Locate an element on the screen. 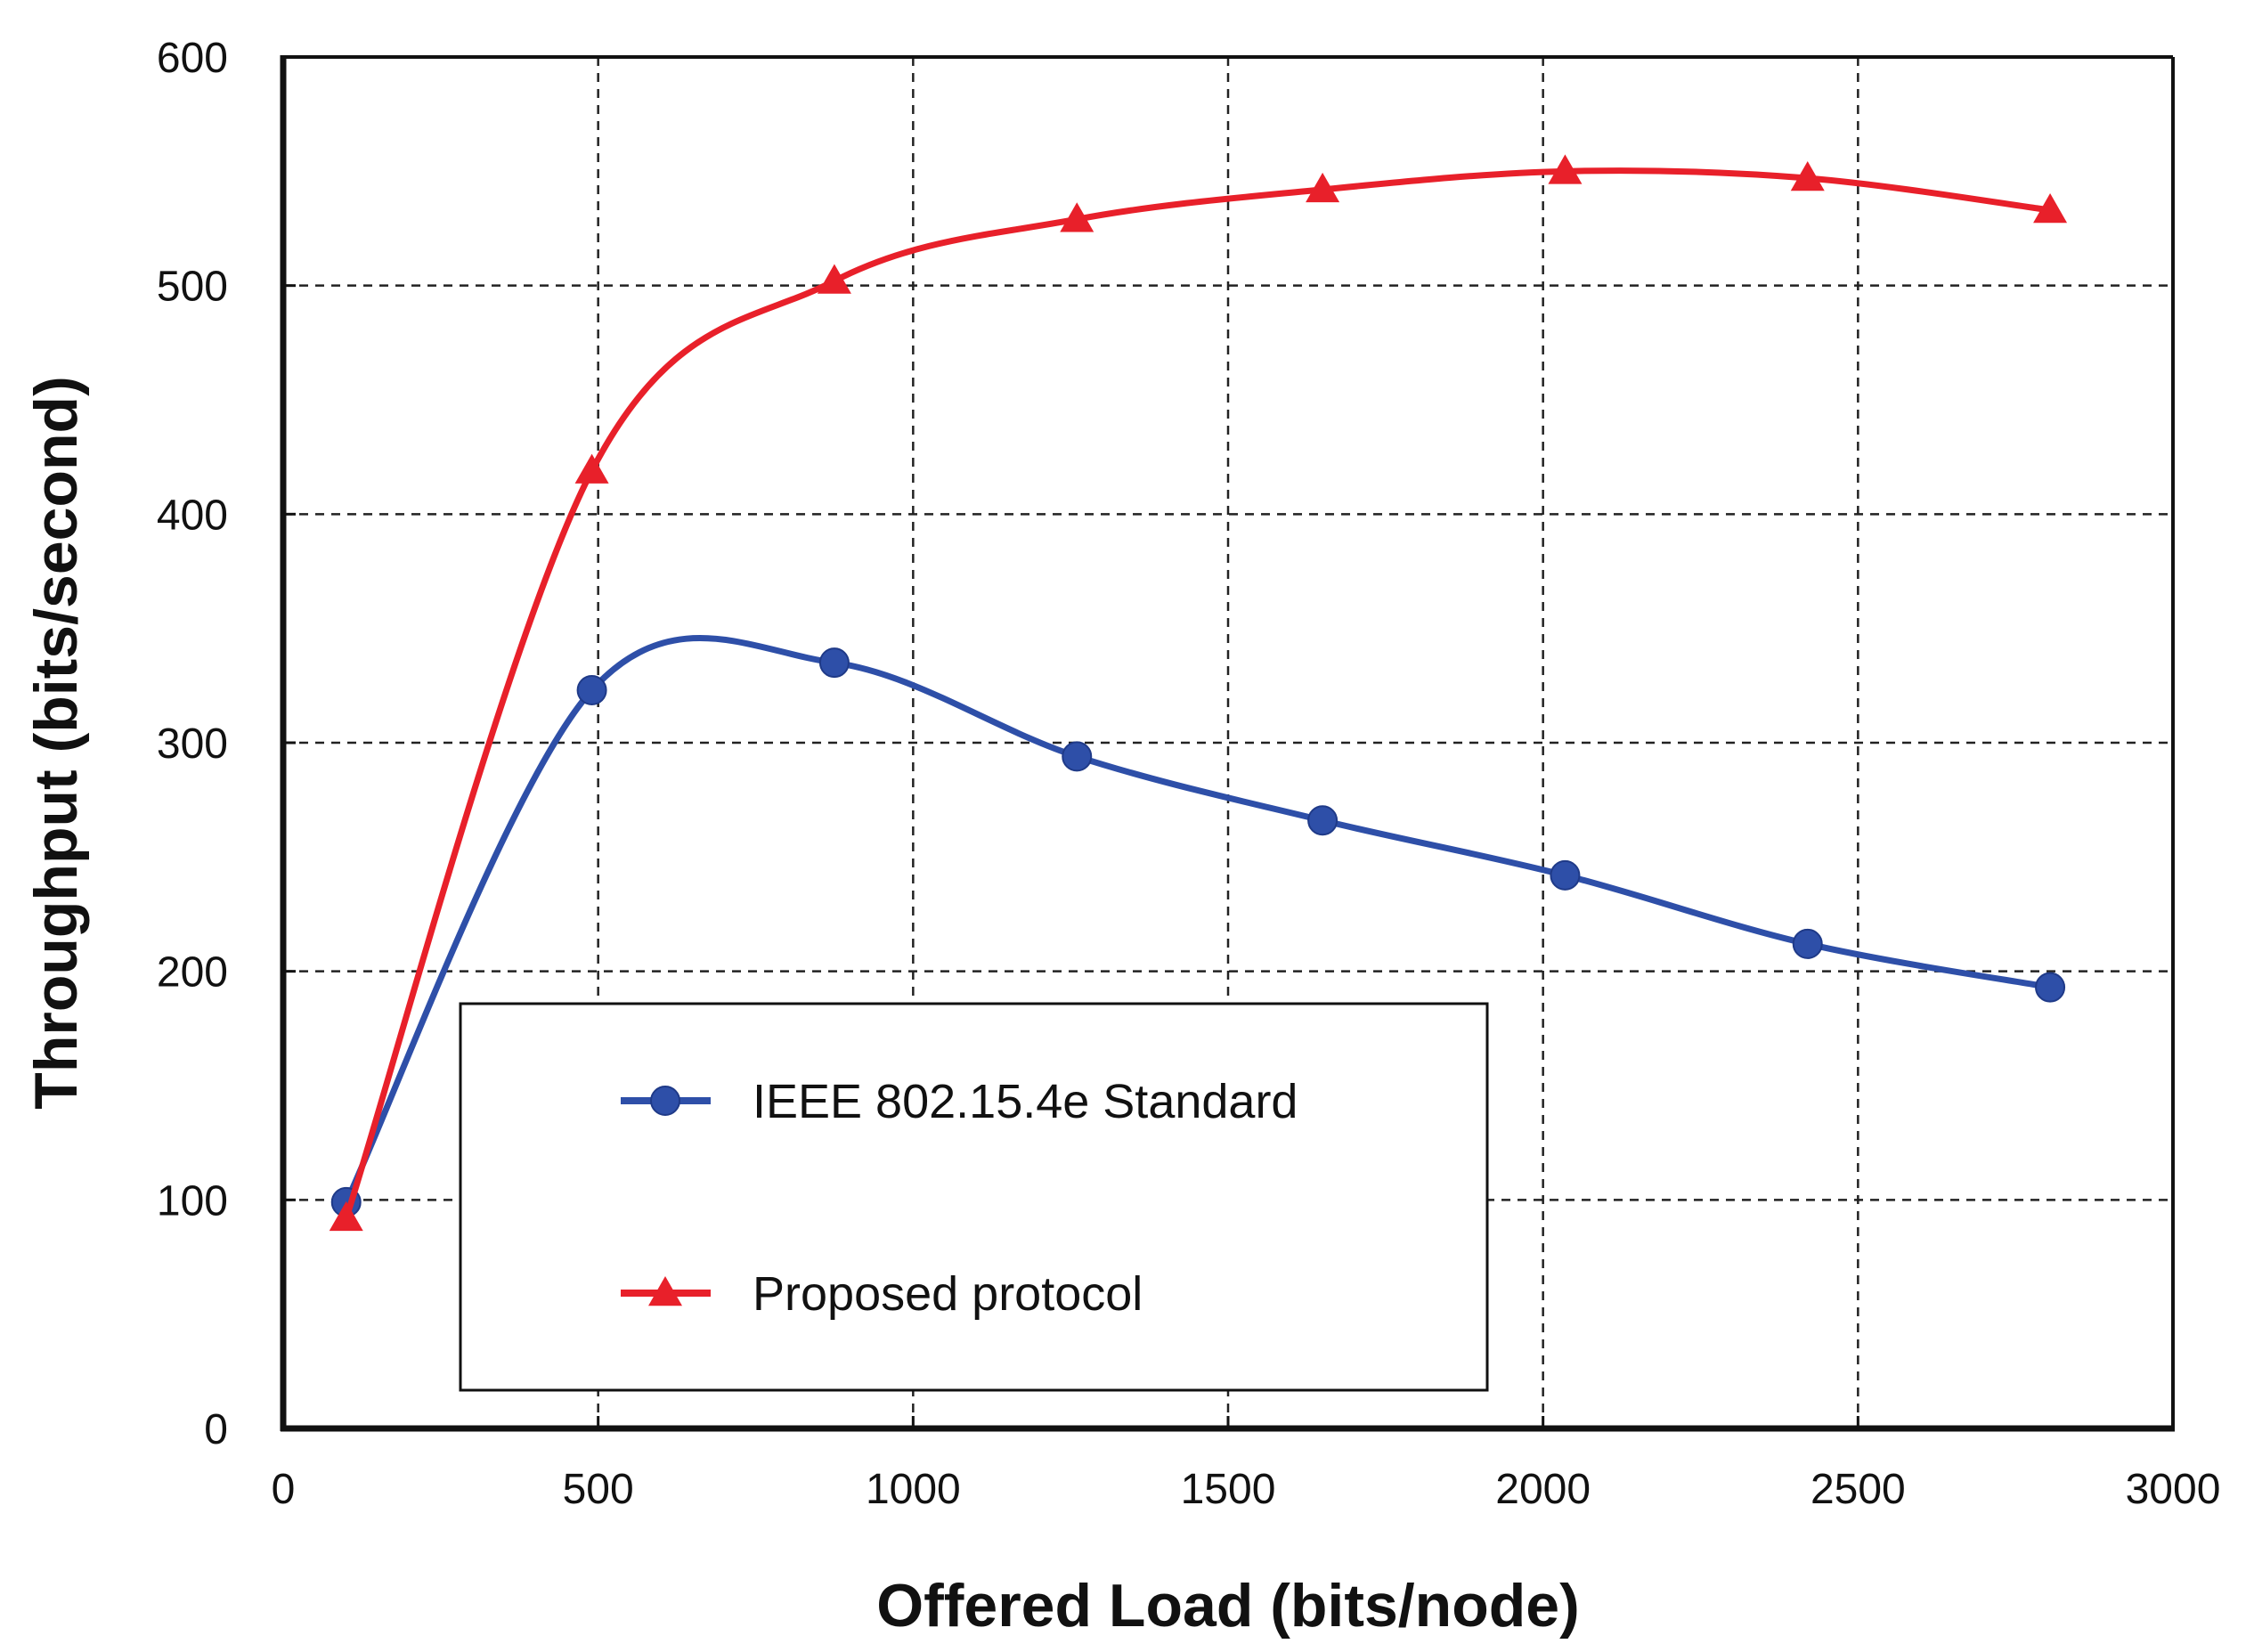  y-tick-label: 500 is located at coordinates (192, 287).